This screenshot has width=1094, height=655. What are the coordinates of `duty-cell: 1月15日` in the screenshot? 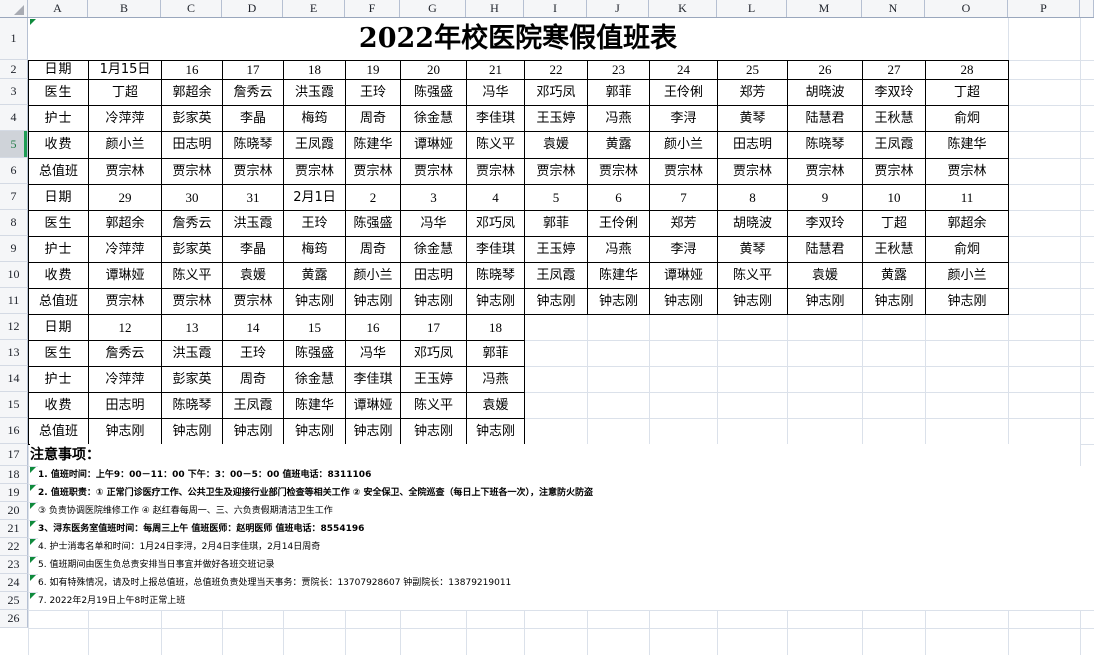 It's located at (125, 70).